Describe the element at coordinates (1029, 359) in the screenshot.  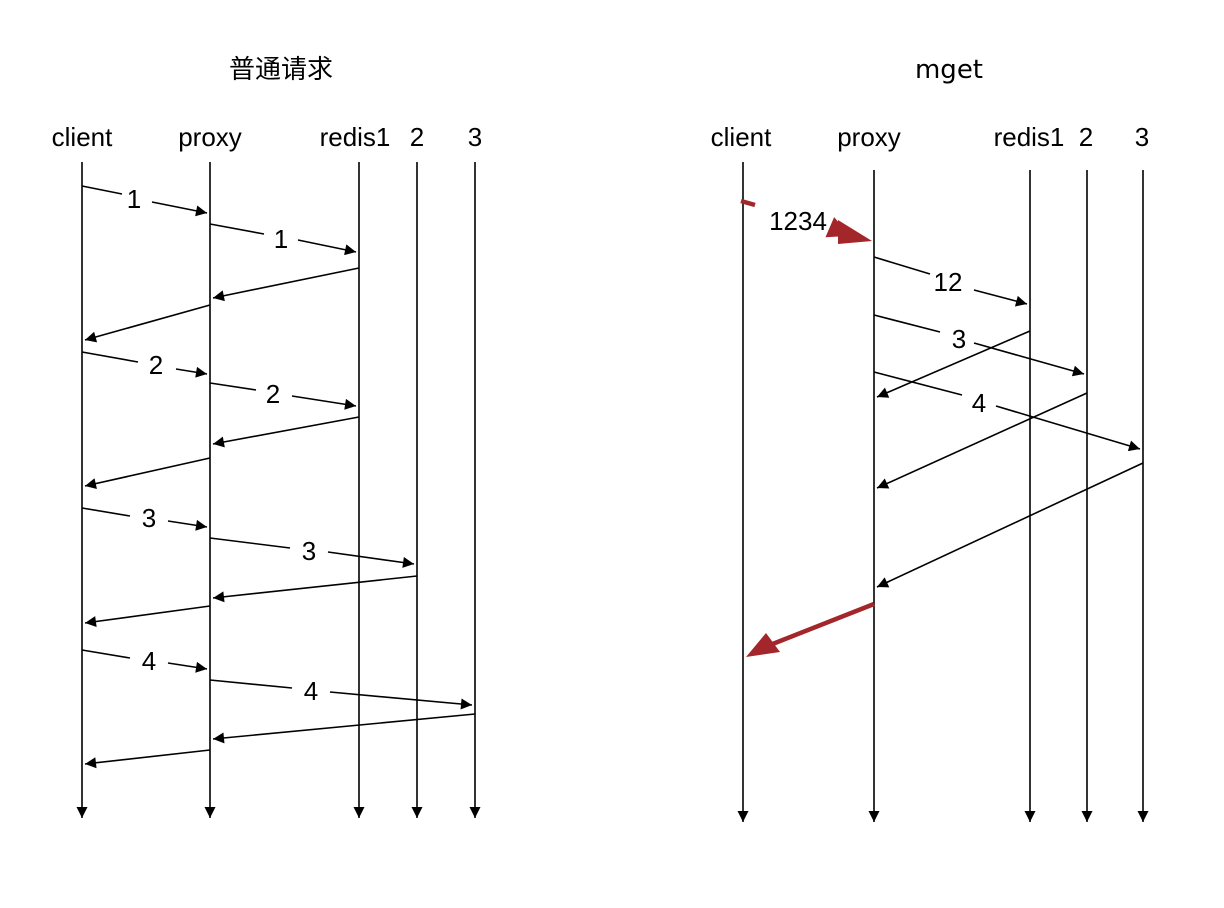
I see `right-msg-proxy-redis2-3-tail` at that location.